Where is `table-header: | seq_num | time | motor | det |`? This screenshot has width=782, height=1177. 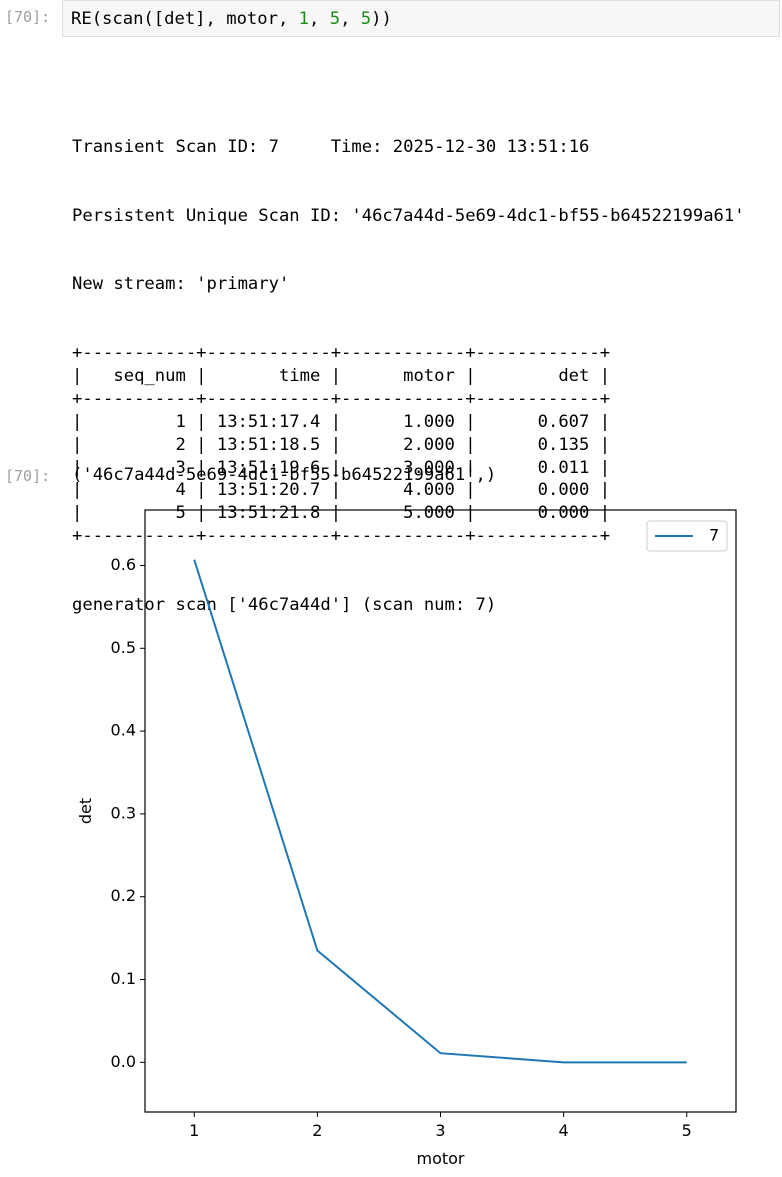 table-header: | seq_num | time | motor | det | is located at coordinates (341, 375).